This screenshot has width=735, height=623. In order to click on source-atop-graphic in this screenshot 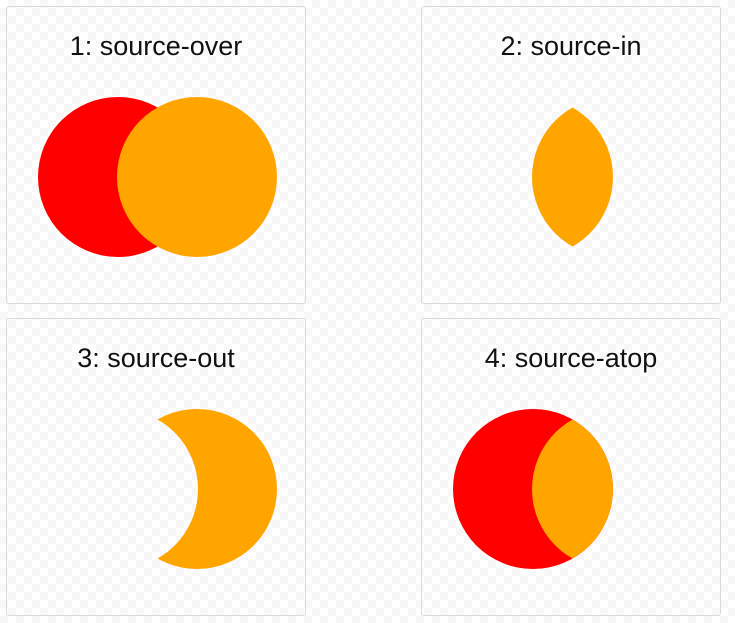, I will do `click(533, 489)`.